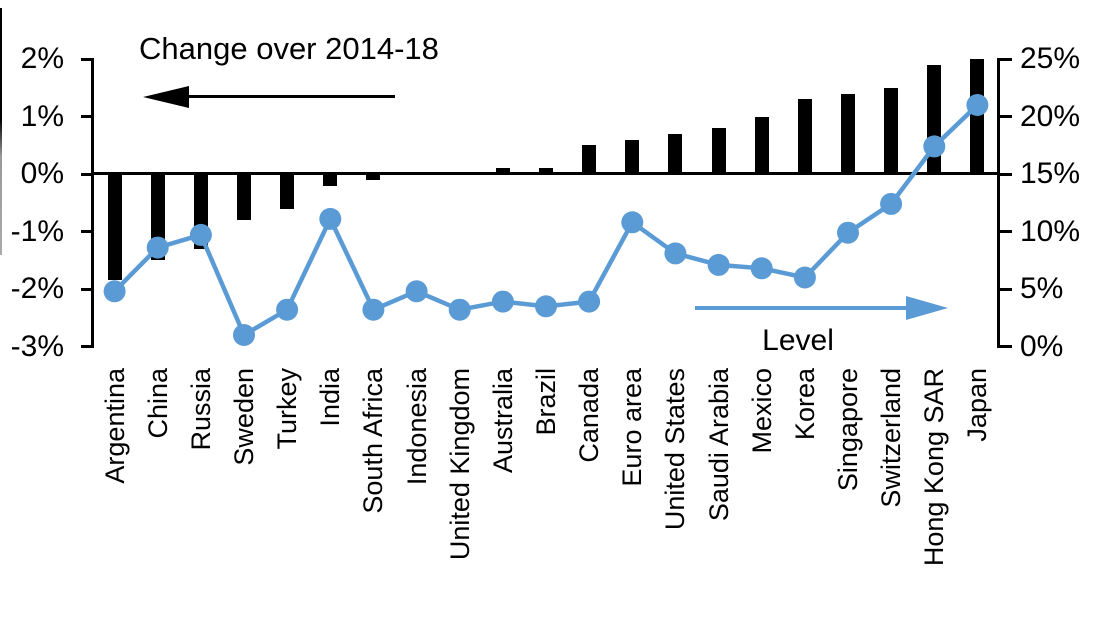  I want to click on bar-japan, so click(977, 116).